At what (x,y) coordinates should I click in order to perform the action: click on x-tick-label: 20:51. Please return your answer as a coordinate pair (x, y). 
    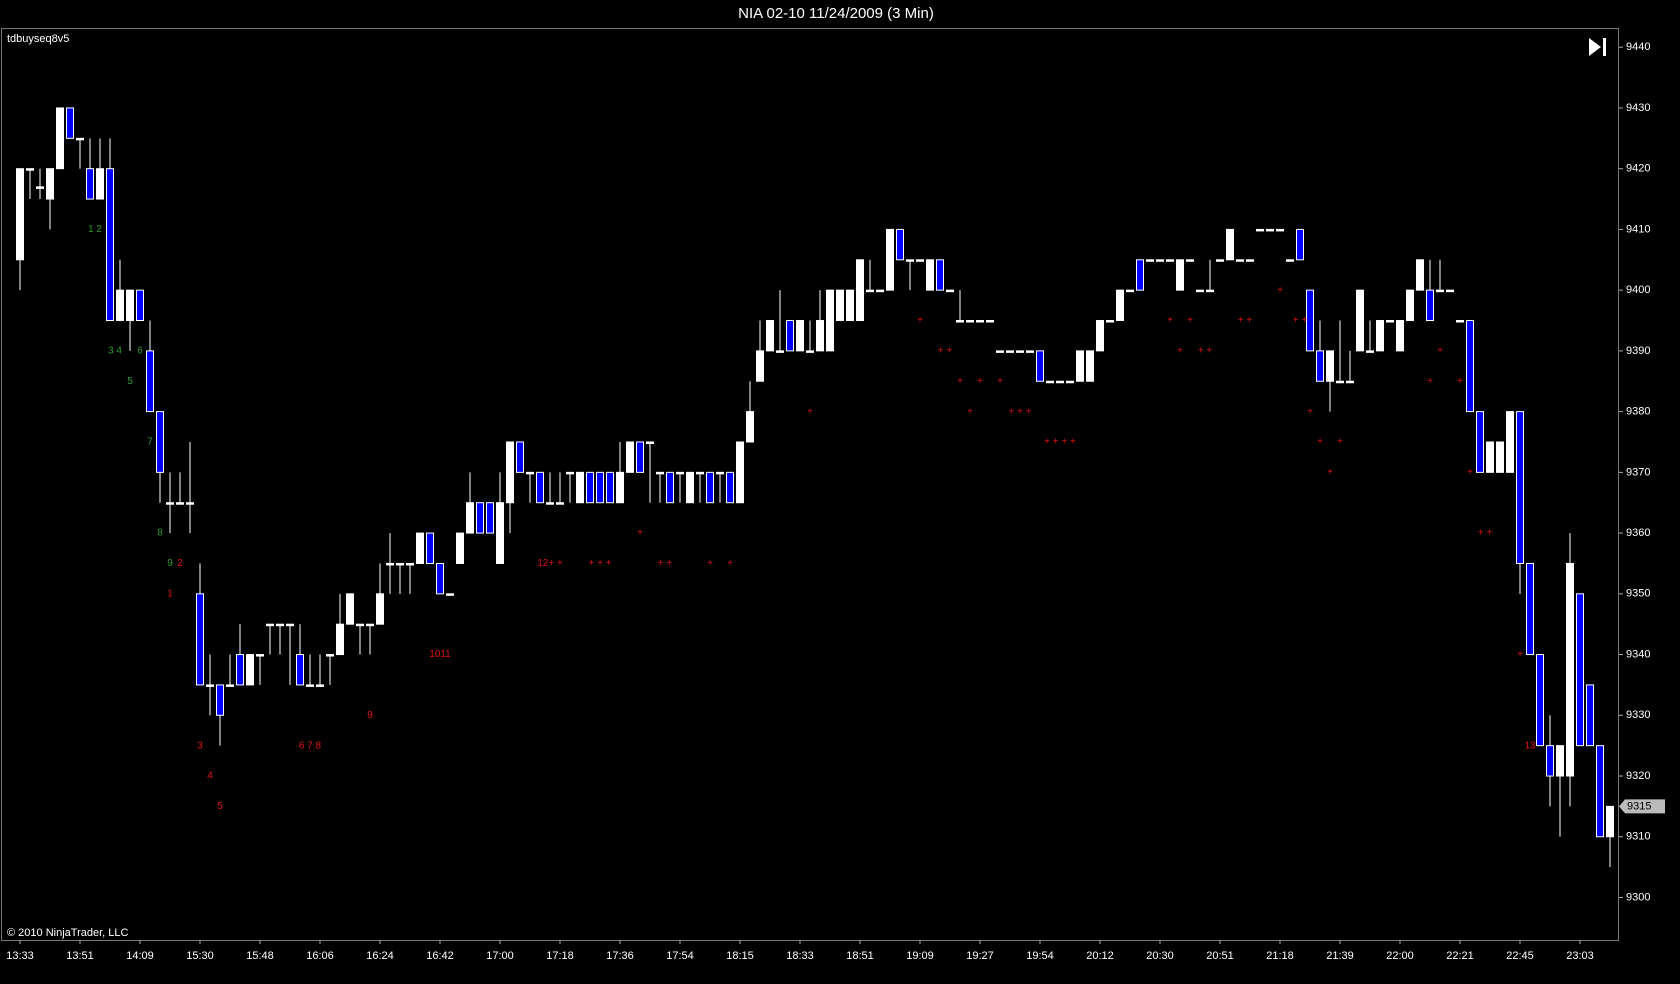
    Looking at the image, I should click on (1220, 956).